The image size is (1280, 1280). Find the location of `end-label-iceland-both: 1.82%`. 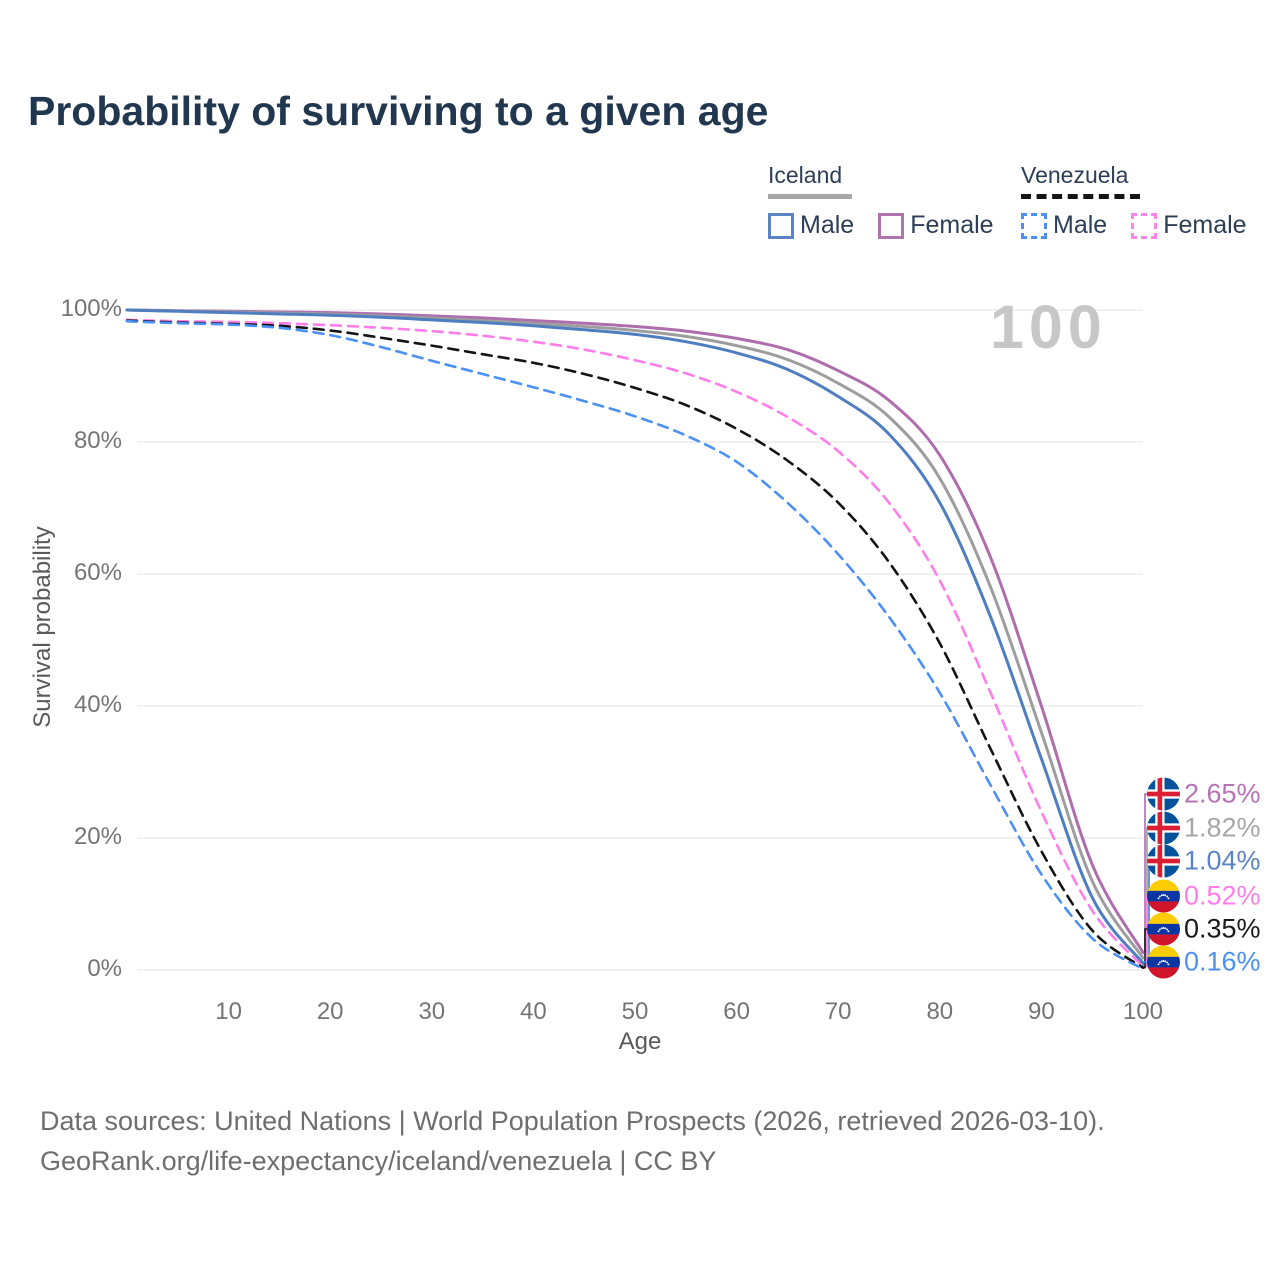

end-label-iceland-both: 1.82% is located at coordinates (1204, 828).